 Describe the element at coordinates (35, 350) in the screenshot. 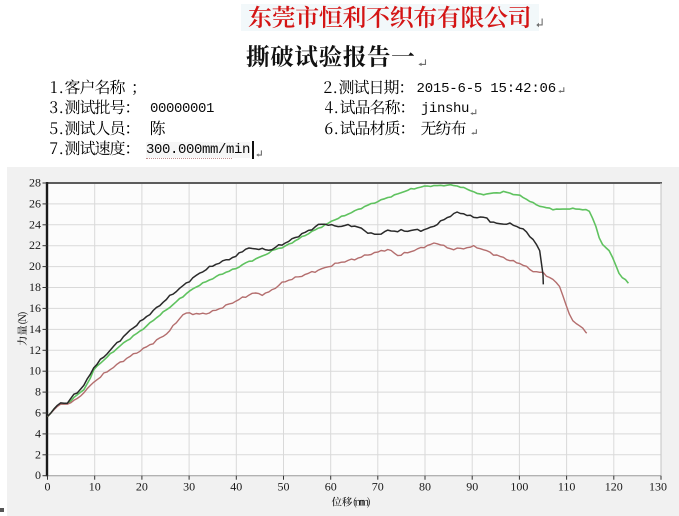

I see `svg-text: 12` at that location.